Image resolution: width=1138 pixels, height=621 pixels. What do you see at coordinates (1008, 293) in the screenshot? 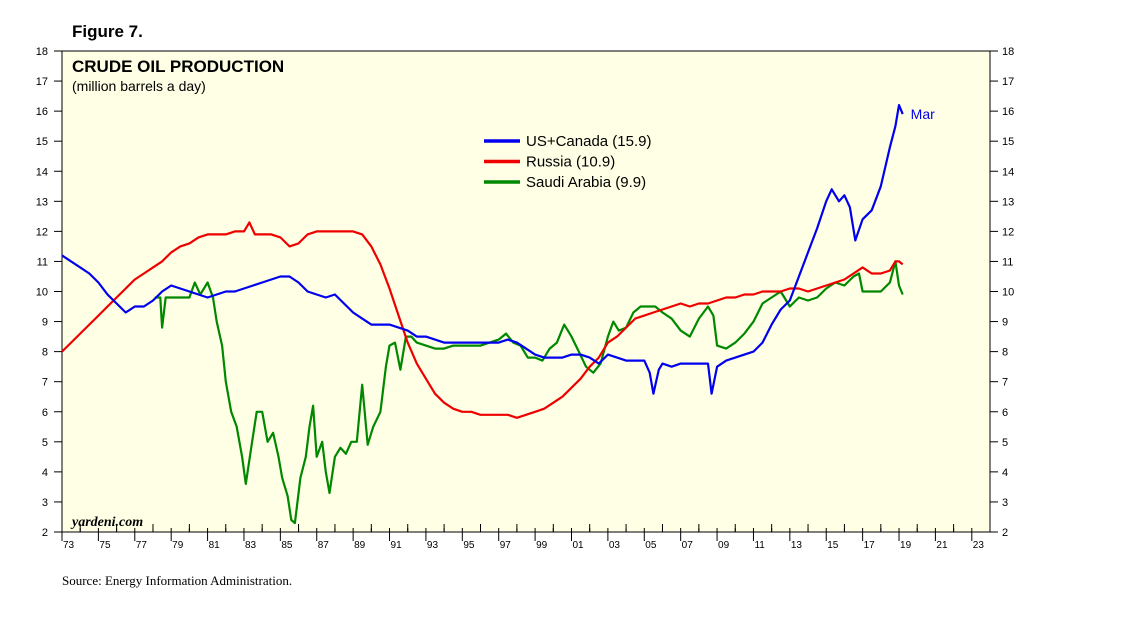
I see `ytick-label-right: 10` at bounding box center [1008, 293].